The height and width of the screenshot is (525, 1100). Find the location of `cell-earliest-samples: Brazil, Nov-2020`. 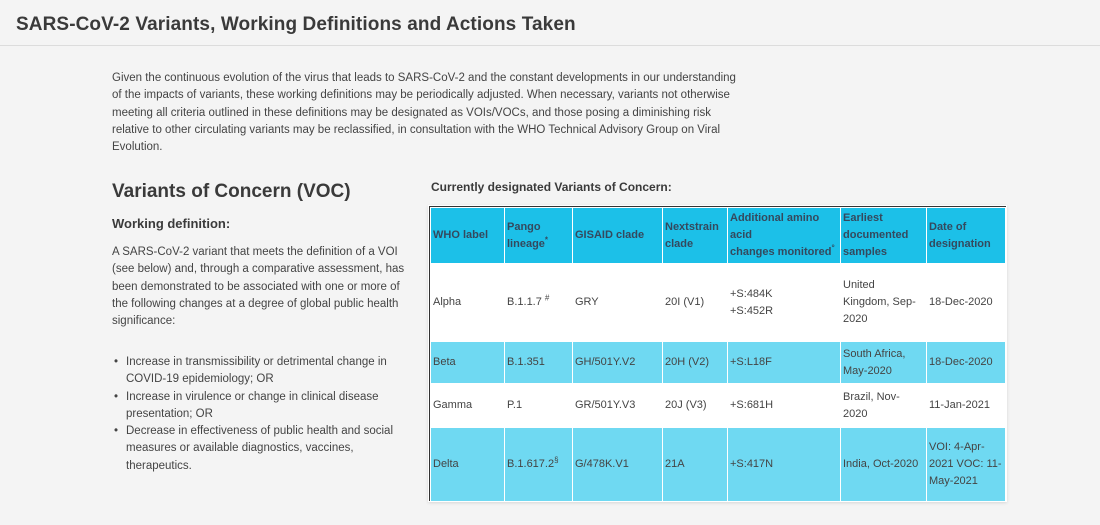

cell-earliest-samples: Brazil, Nov-2020 is located at coordinates (883, 405).